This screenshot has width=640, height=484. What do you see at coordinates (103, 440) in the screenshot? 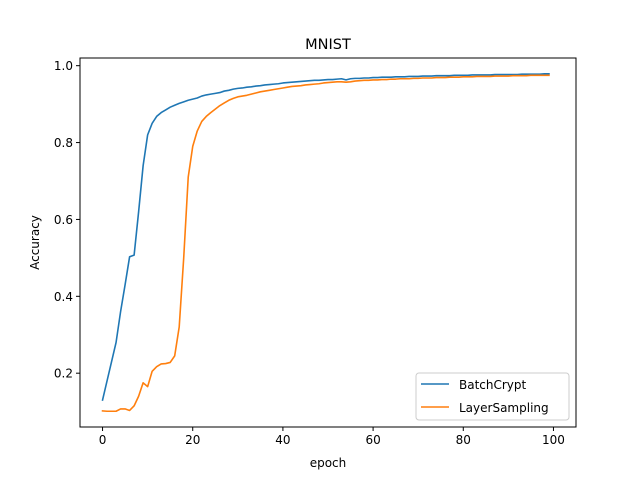
I see `x-tick-label: 0` at bounding box center [103, 440].